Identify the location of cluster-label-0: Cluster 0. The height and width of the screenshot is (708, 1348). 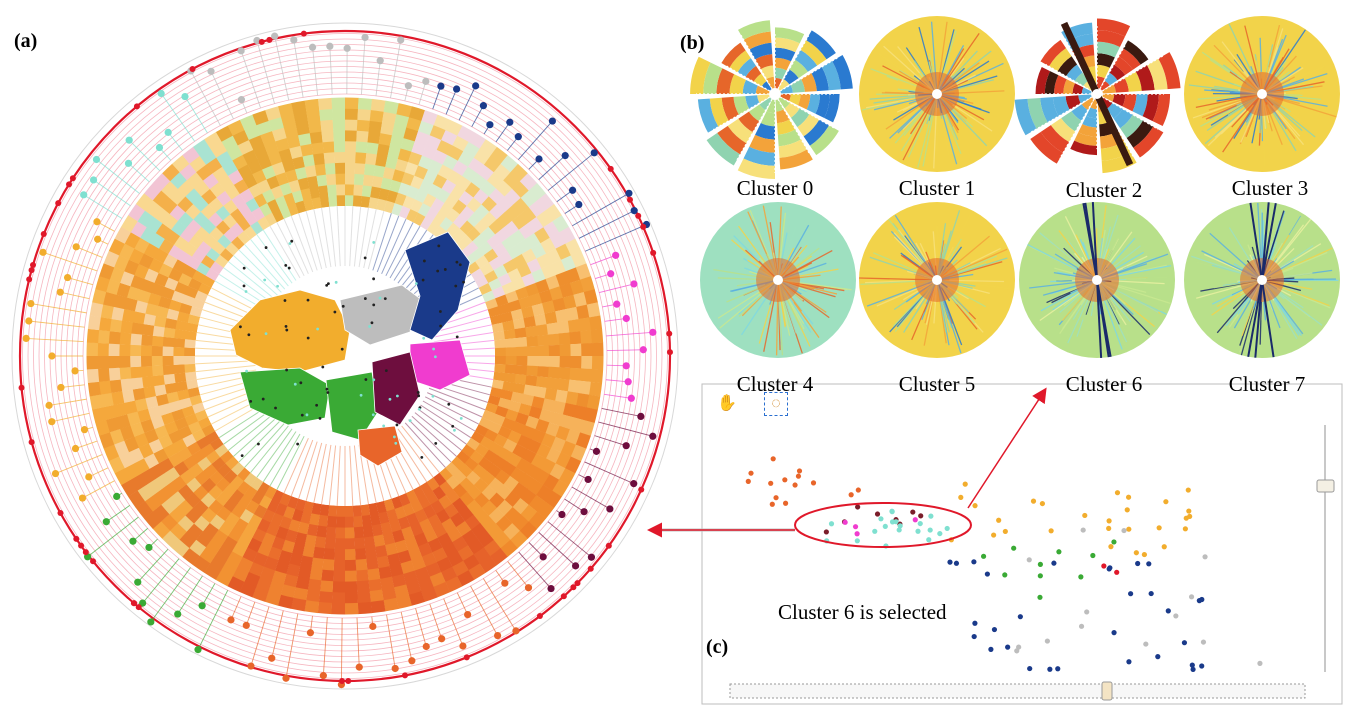
(775, 188).